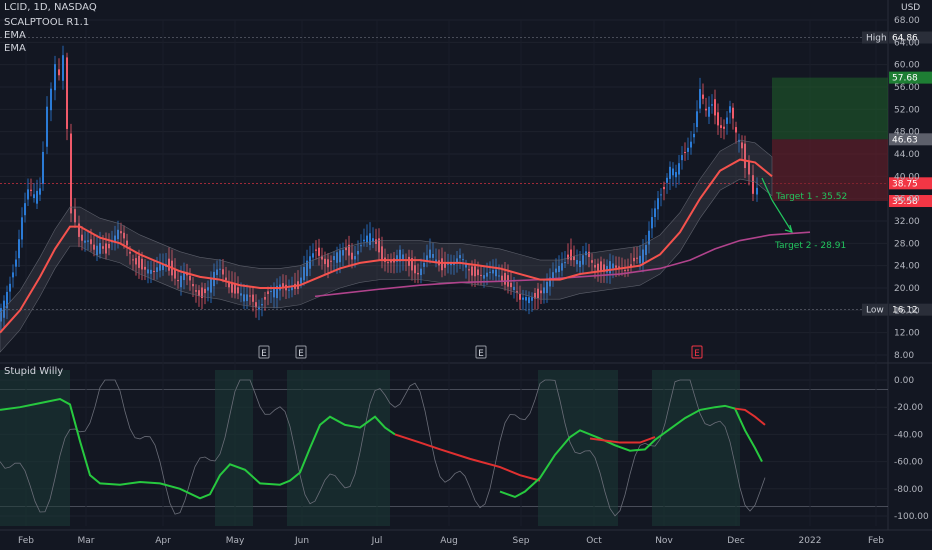 This screenshot has height=550, width=932. What do you see at coordinates (908, 463) in the screenshot?
I see `osc-tick-label: -60.00` at bounding box center [908, 463].